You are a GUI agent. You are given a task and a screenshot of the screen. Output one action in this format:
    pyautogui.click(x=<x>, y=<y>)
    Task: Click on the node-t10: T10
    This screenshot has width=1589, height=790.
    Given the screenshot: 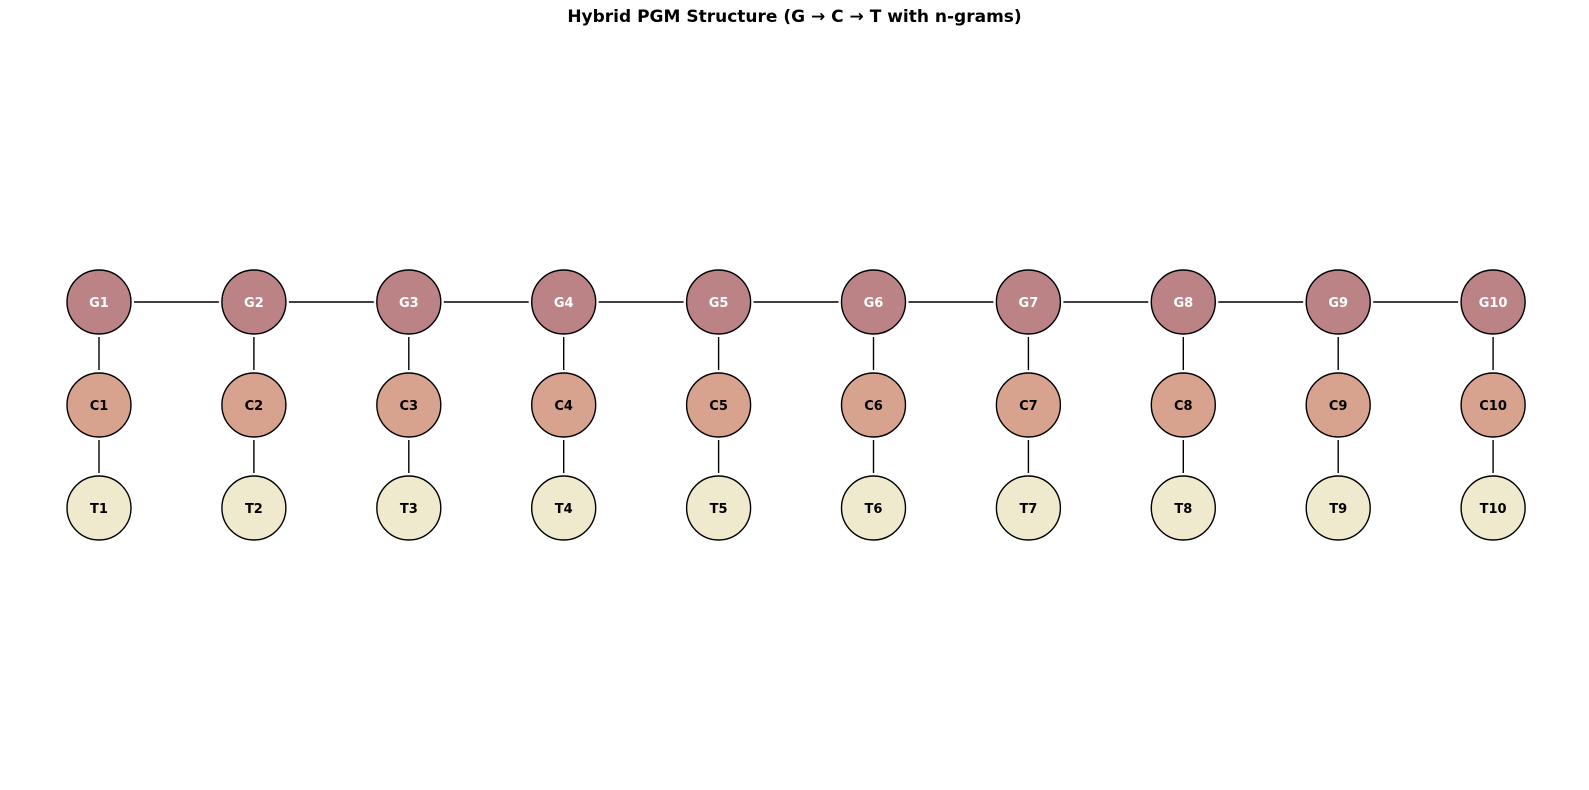 What is the action you would take?
    pyautogui.click(x=1493, y=508)
    